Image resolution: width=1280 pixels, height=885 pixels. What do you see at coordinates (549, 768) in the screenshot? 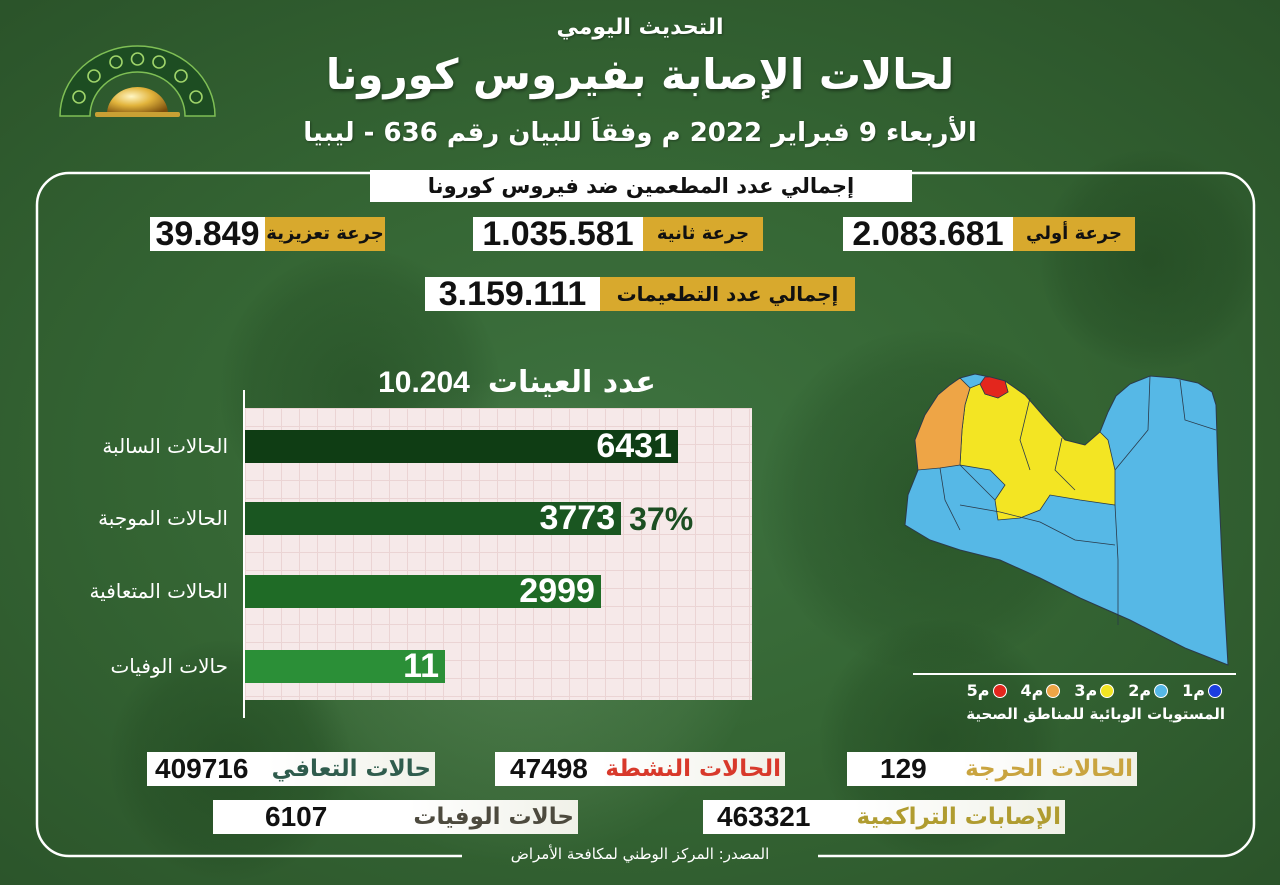
I see `stat-active-value: 47498` at bounding box center [549, 768].